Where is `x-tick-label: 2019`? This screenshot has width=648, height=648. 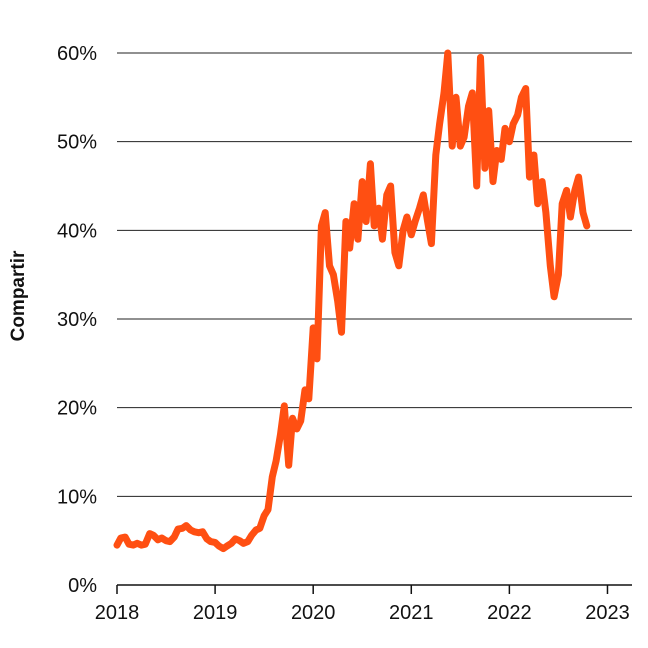
x-tick-label: 2019 is located at coordinates (215, 613).